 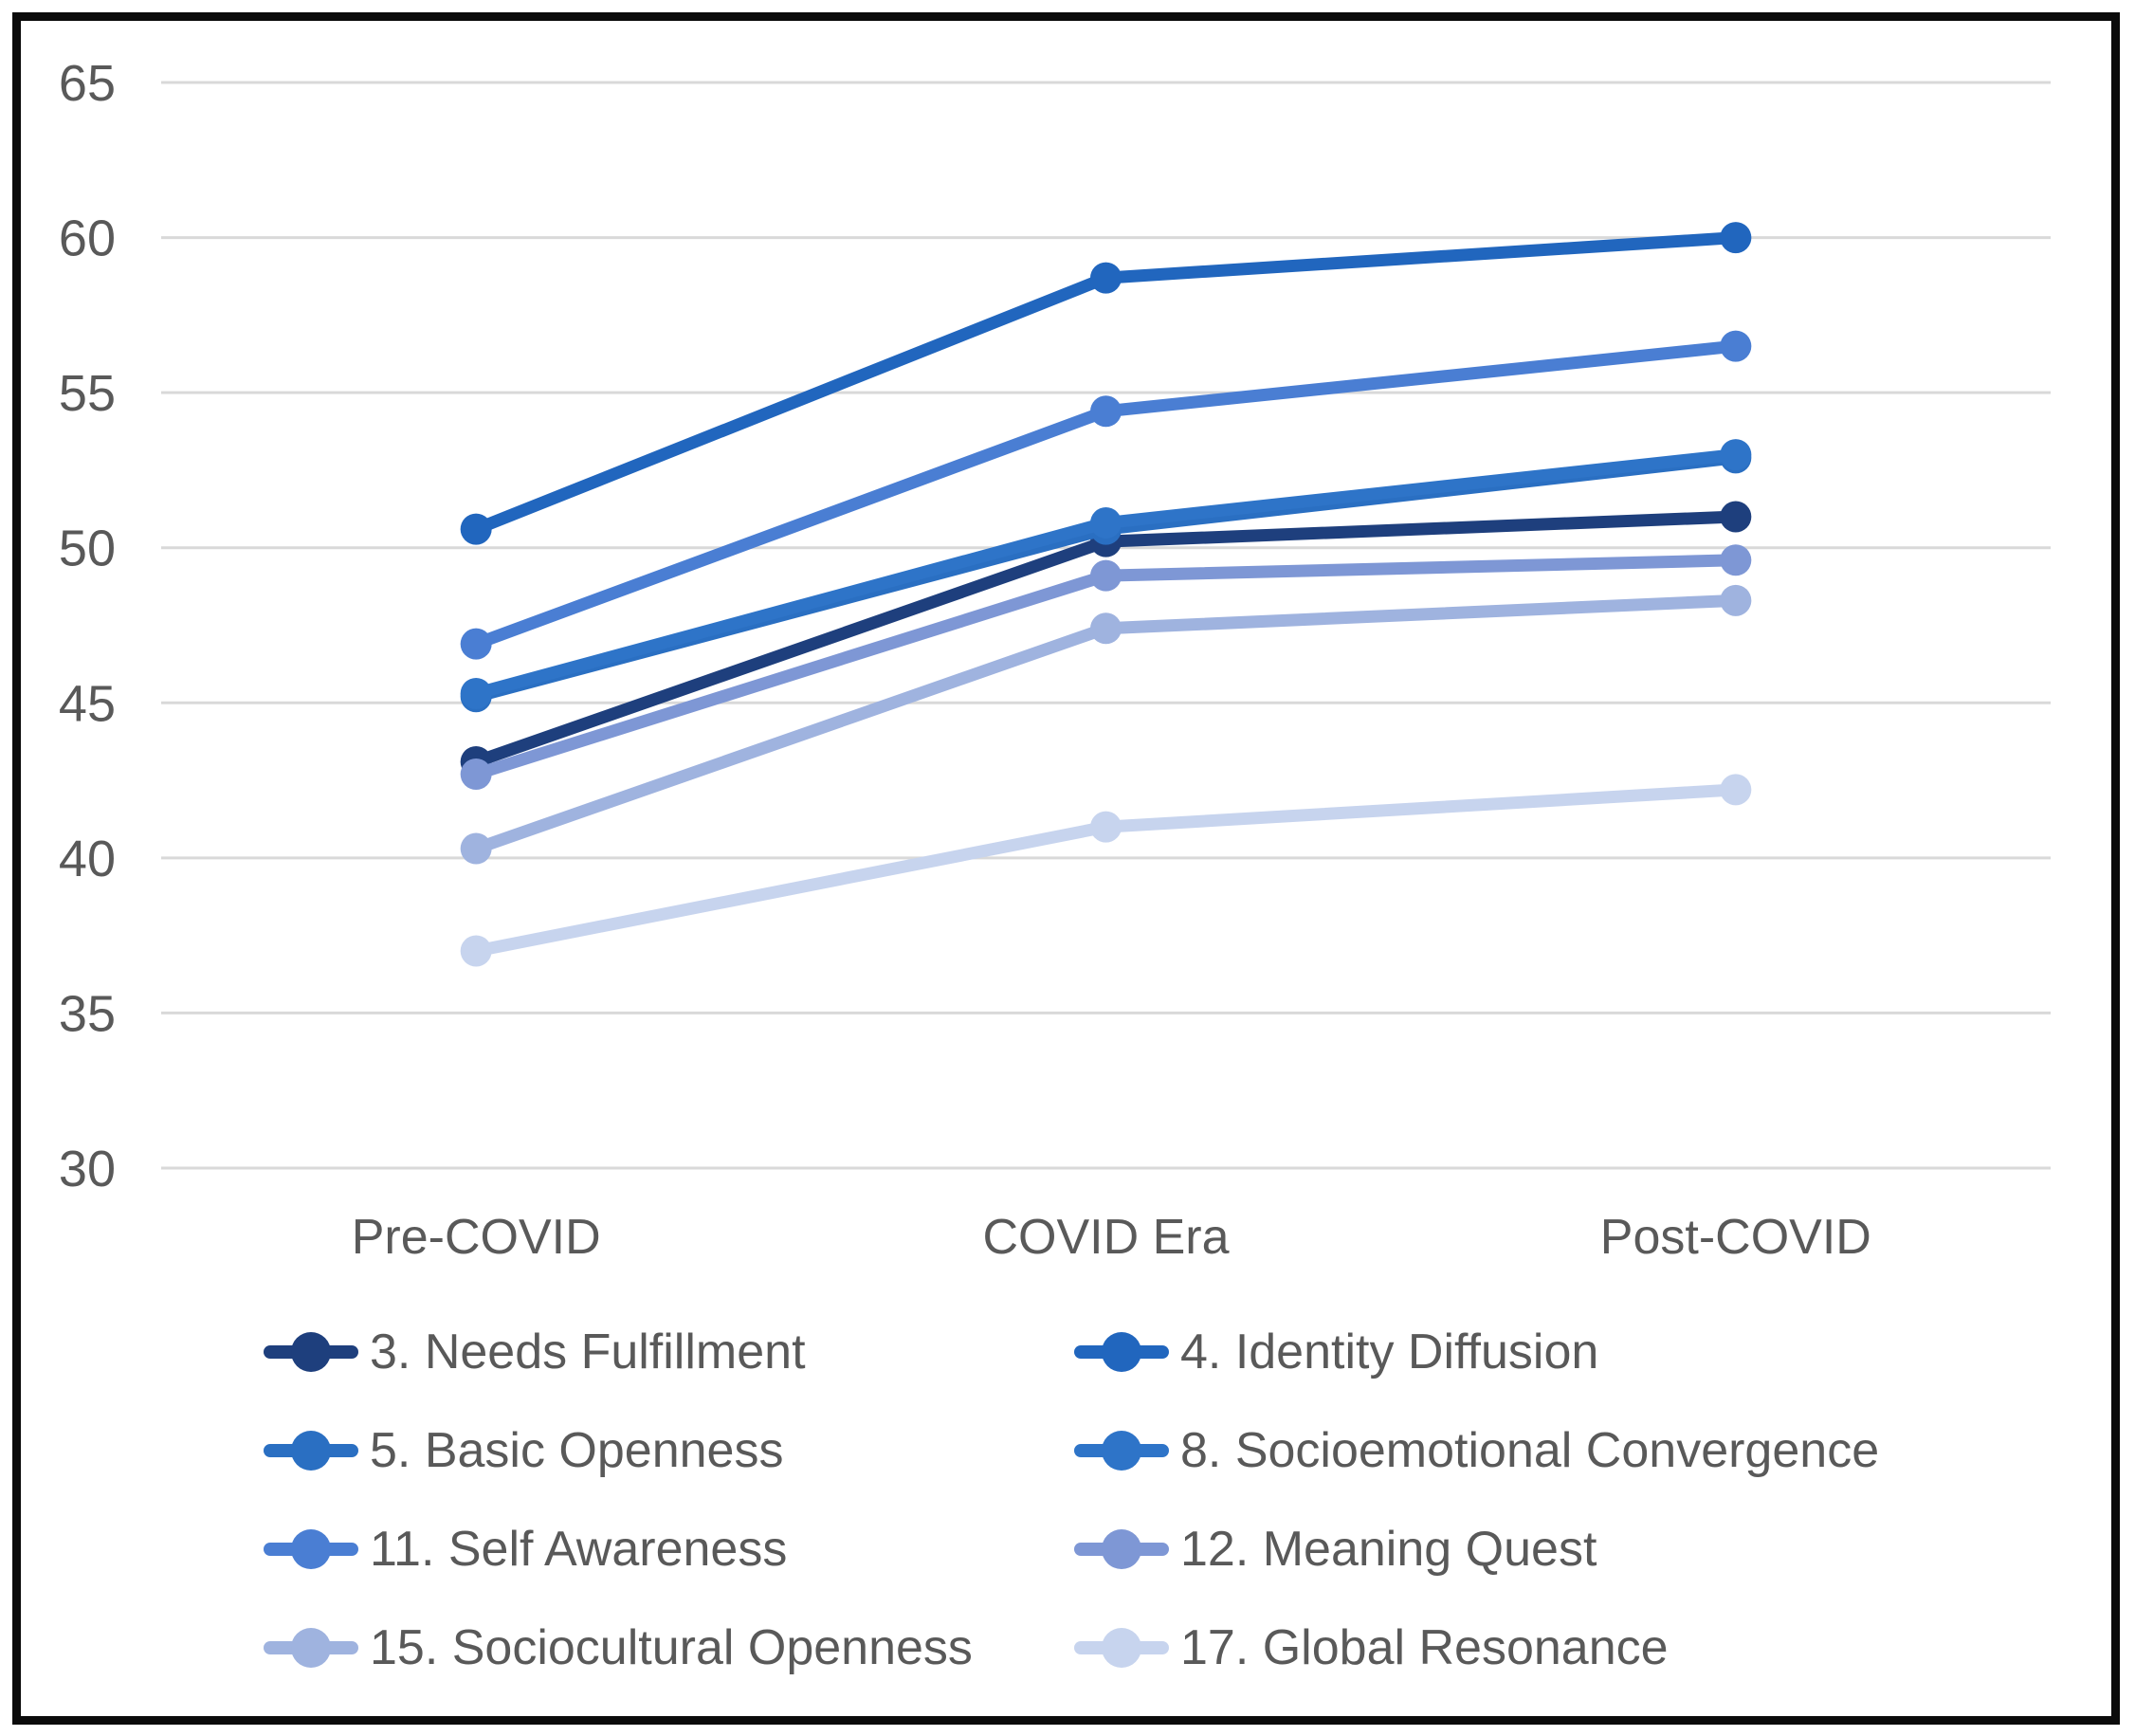 I want to click on y-tick-label: 60, so click(x=88, y=238).